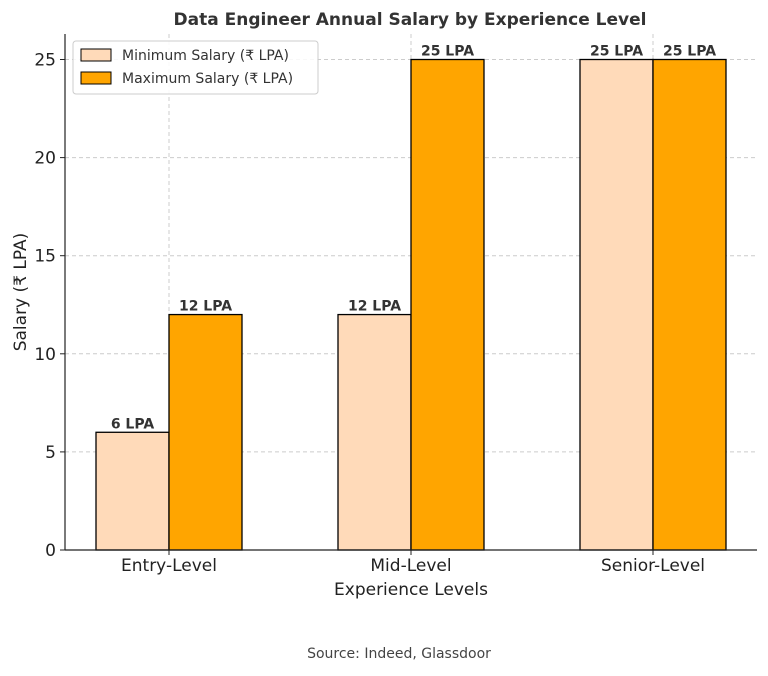 The image size is (768, 676). What do you see at coordinates (410, 566) in the screenshot?
I see `x-tick-label: Mid-Level` at bounding box center [410, 566].